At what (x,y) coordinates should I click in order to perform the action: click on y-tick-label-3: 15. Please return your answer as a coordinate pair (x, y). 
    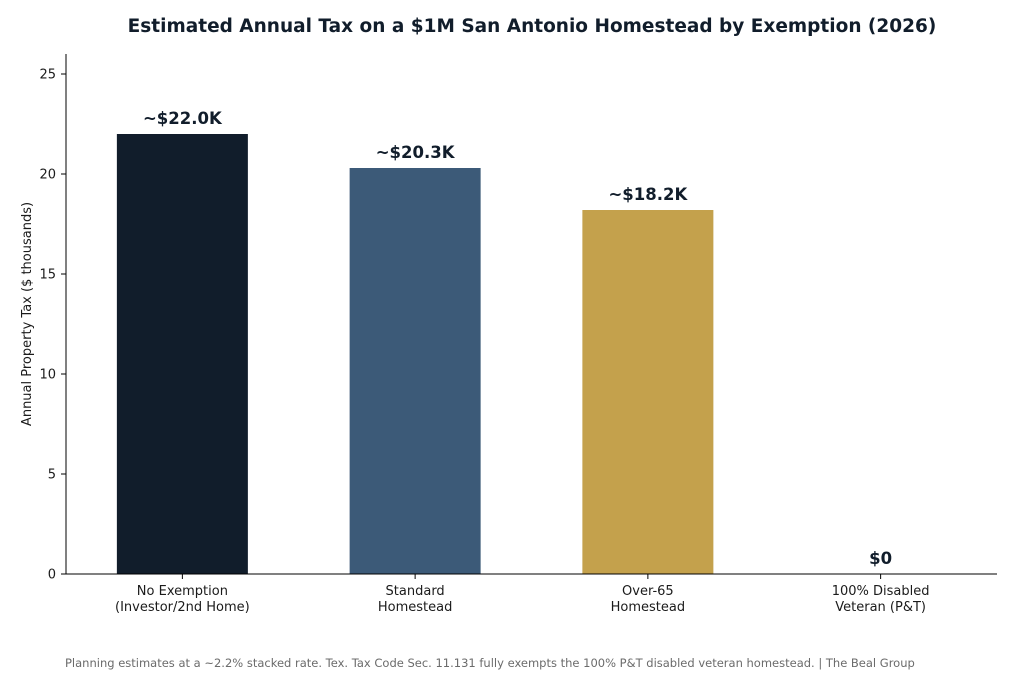
    Looking at the image, I should click on (47, 275).